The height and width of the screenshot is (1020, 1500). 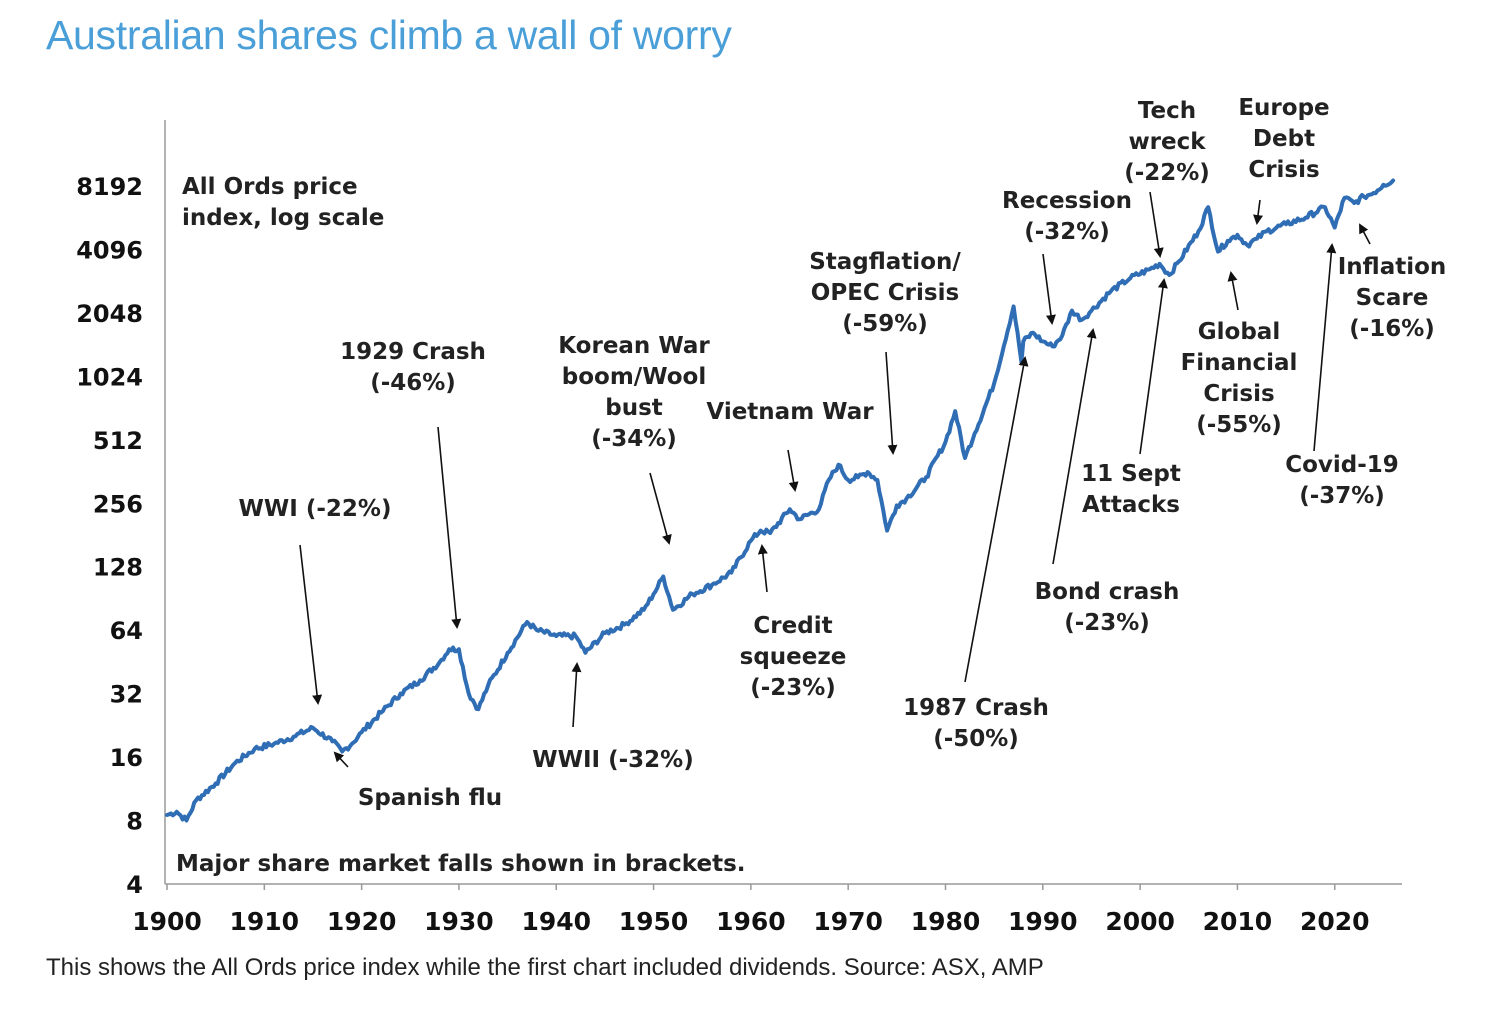 I want to click on annotation-label: 1929 Crash, so click(x=413, y=352).